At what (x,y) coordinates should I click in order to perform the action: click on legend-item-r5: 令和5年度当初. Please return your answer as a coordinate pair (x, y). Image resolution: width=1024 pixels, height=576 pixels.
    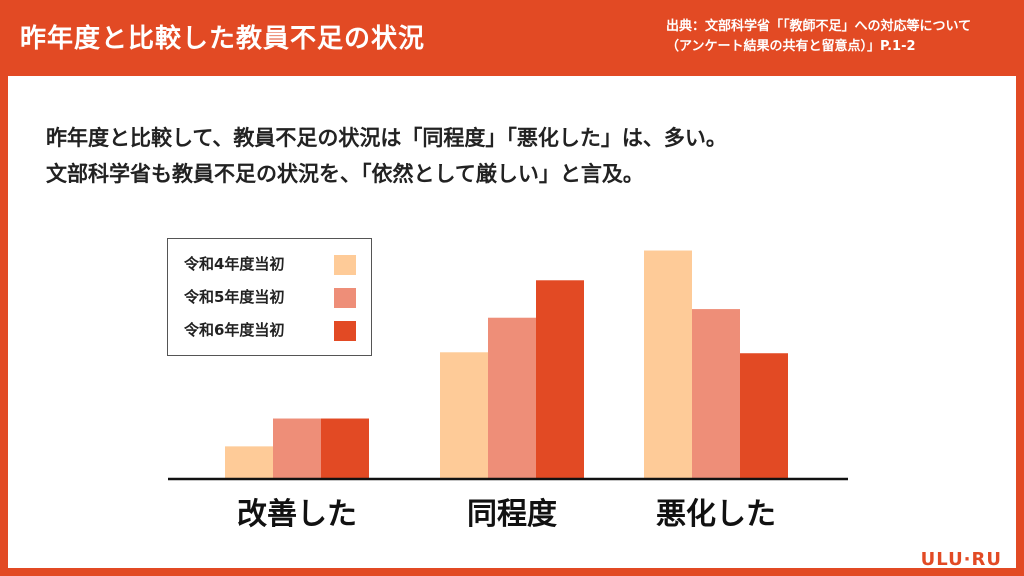
    Looking at the image, I should click on (271, 297).